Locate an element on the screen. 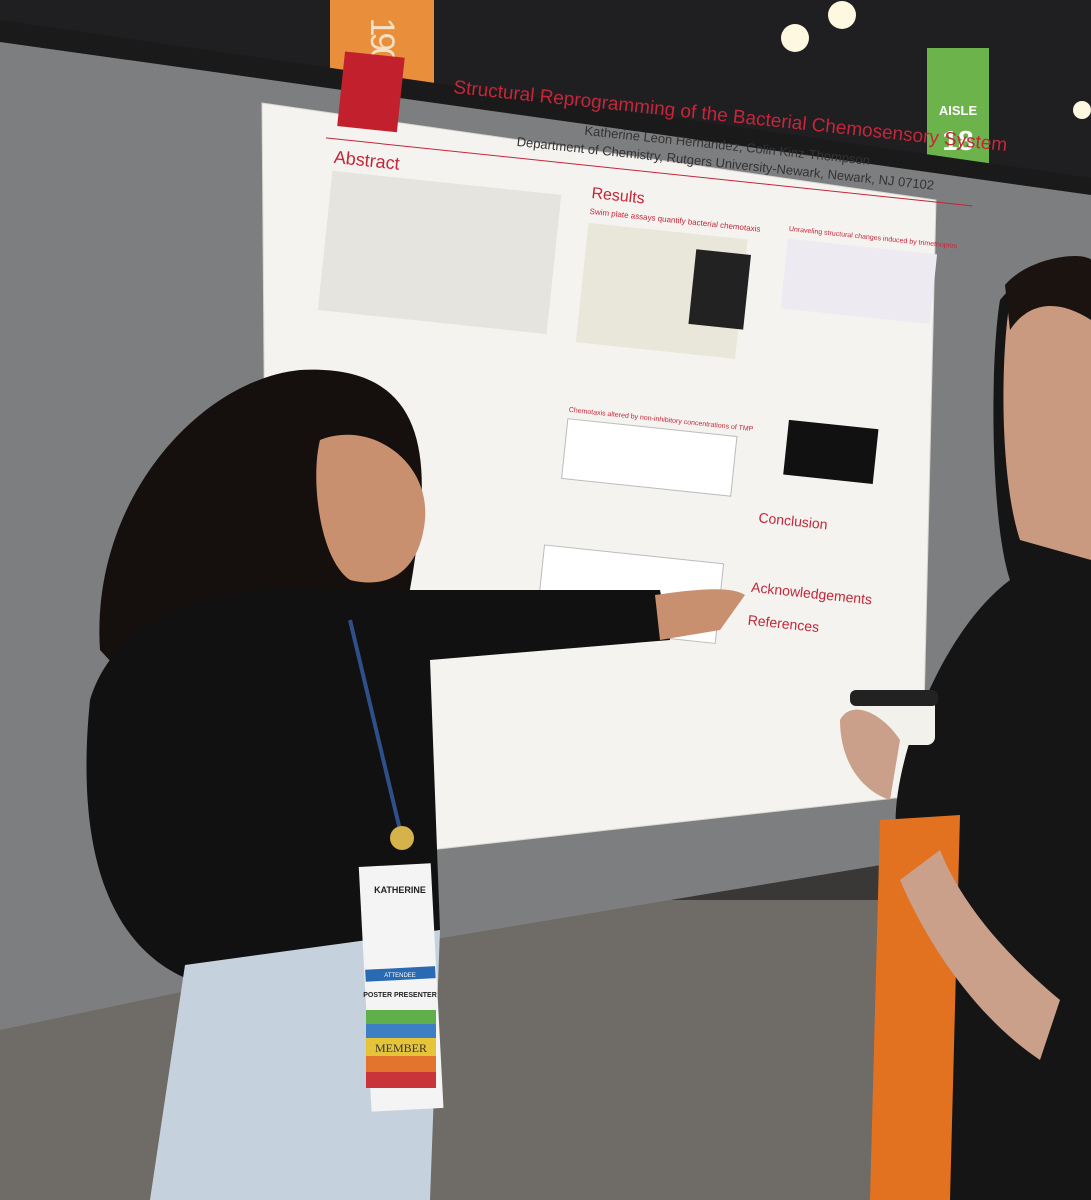 This screenshot has height=1200, width=1091. ribbon-text: MEMBER is located at coordinates (401, 1048).